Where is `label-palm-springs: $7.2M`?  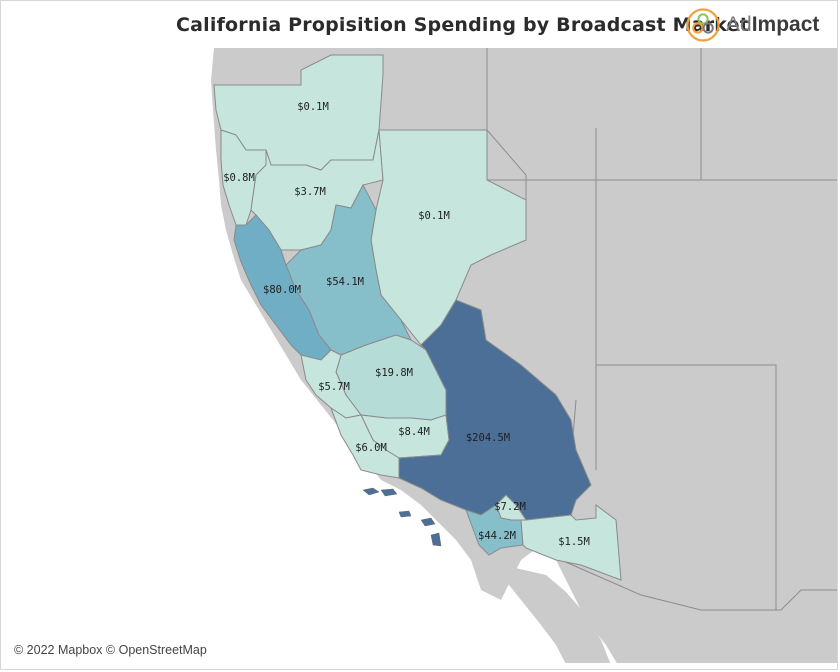 label-palm-springs: $7.2M is located at coordinates (510, 507).